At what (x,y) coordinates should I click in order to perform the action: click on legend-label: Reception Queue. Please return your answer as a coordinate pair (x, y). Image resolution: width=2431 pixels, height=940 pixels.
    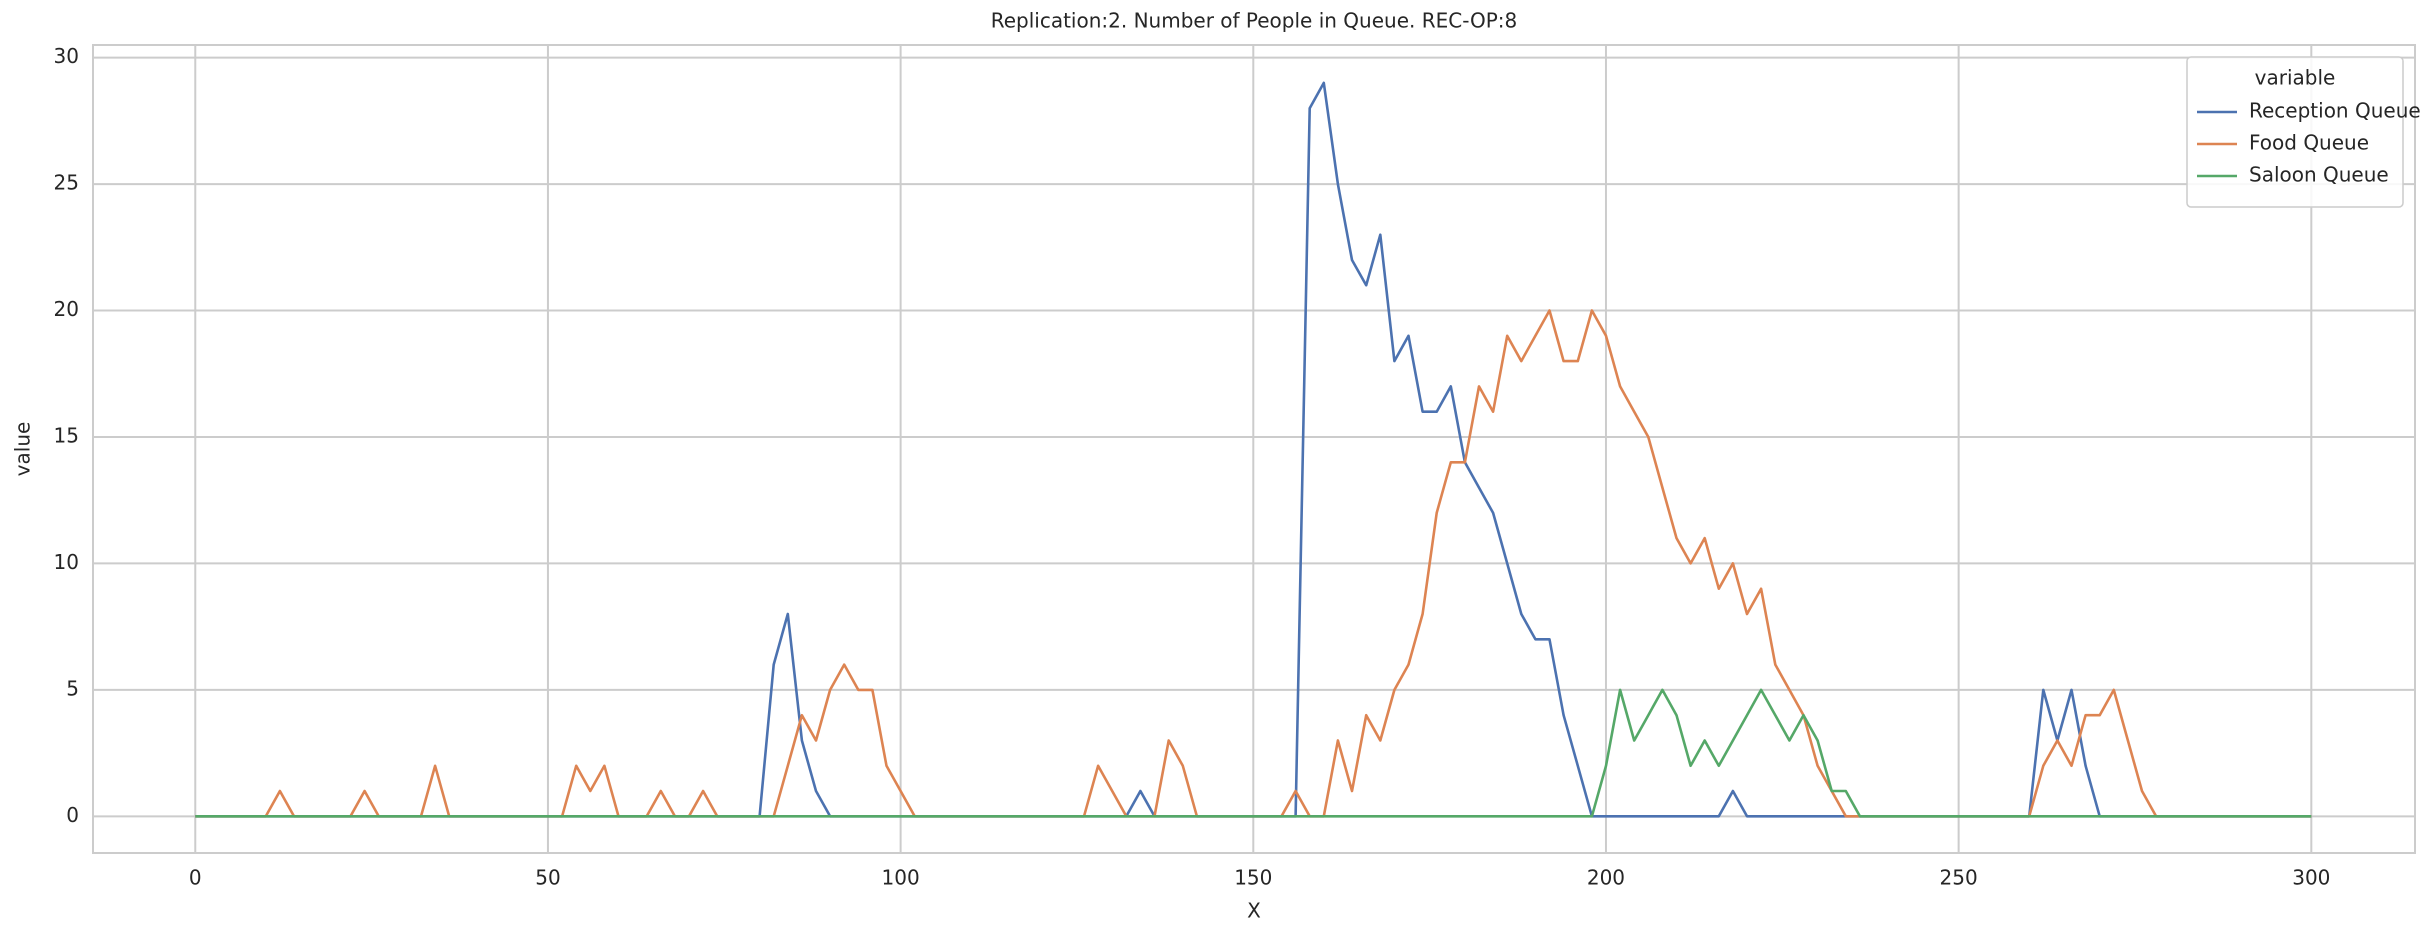
    Looking at the image, I should click on (2335, 111).